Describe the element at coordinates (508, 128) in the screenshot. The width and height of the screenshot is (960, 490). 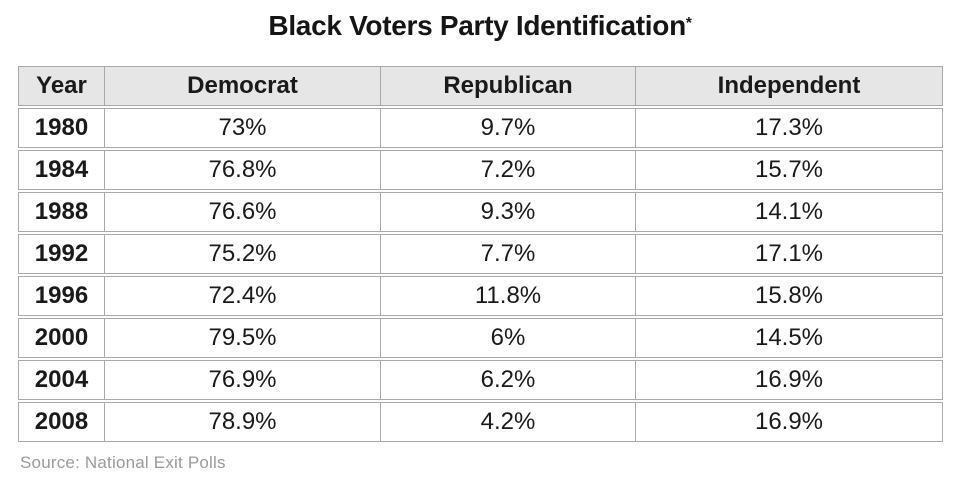
I see `republican-cell: 9.7%` at that location.